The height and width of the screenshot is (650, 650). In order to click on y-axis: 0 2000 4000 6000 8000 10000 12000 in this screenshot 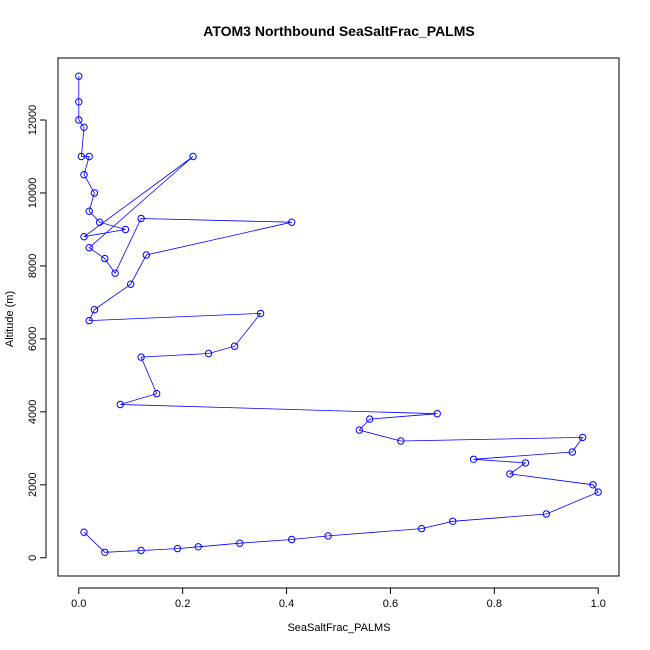, I will do `click(37, 333)`.